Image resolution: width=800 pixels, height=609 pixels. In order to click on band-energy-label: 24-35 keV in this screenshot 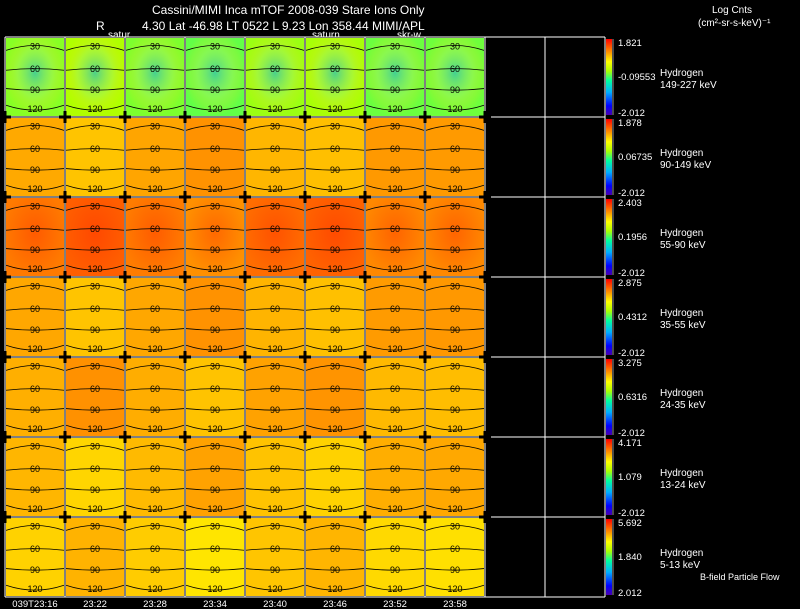, I will do `click(683, 405)`.